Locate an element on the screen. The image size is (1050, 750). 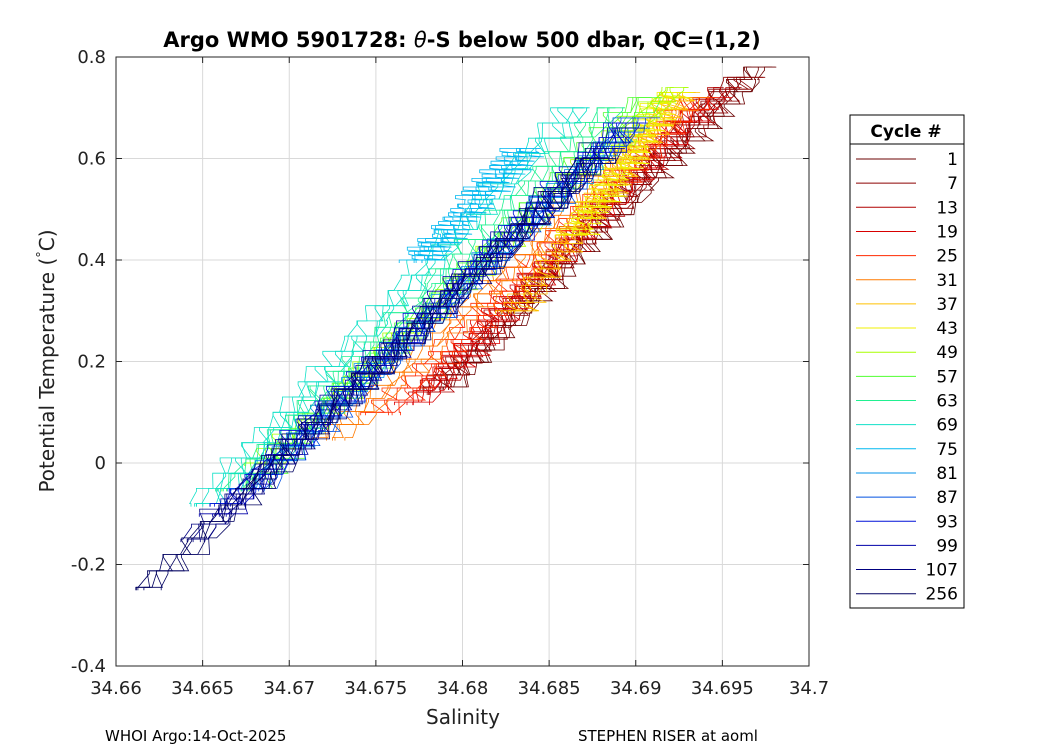
legend-label-7: 7 is located at coordinates (952, 184).